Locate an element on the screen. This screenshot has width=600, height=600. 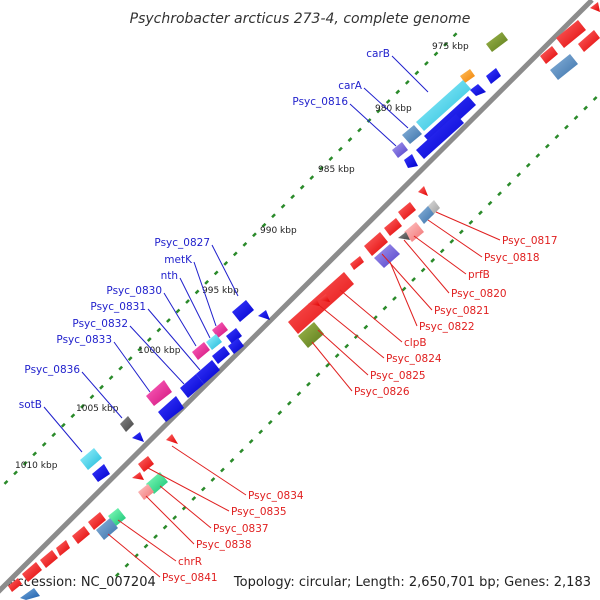
gene-red-small-clpB is located at coordinates (314, 302).